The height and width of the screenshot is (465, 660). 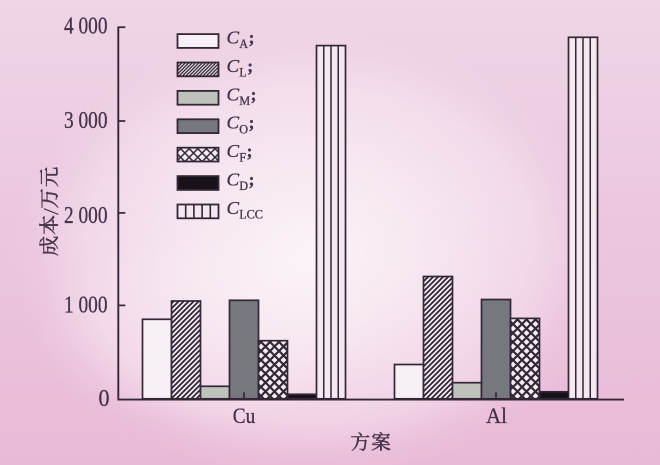 I want to click on svg-text: A, so click(x=243, y=44).